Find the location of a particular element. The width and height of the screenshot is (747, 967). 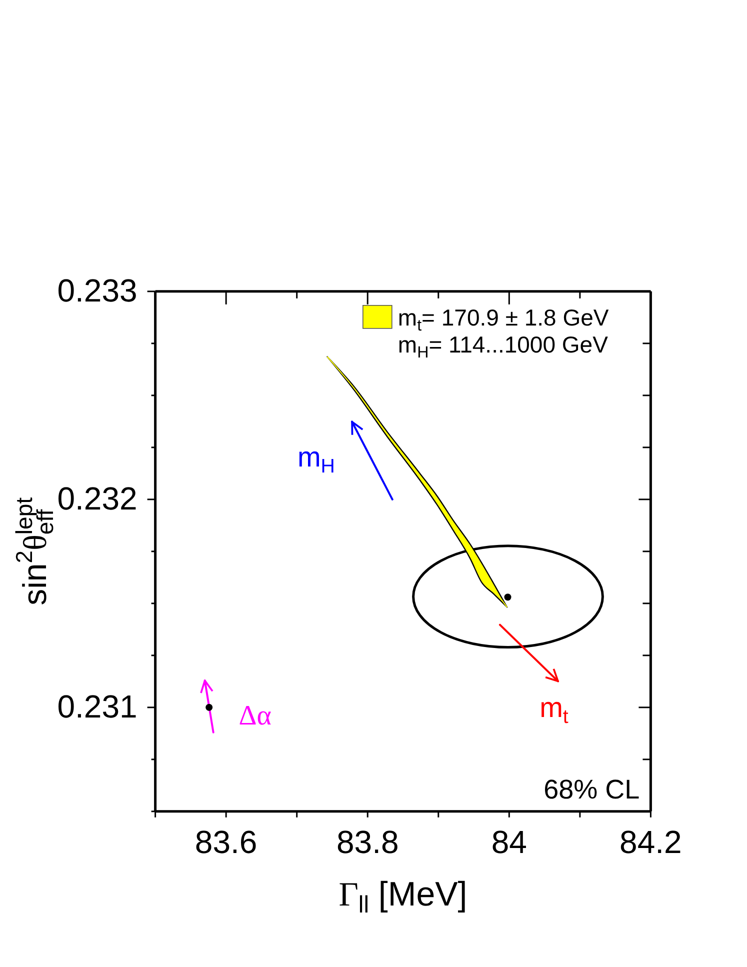

y-tick-label: 0.232 is located at coordinates (97, 498).